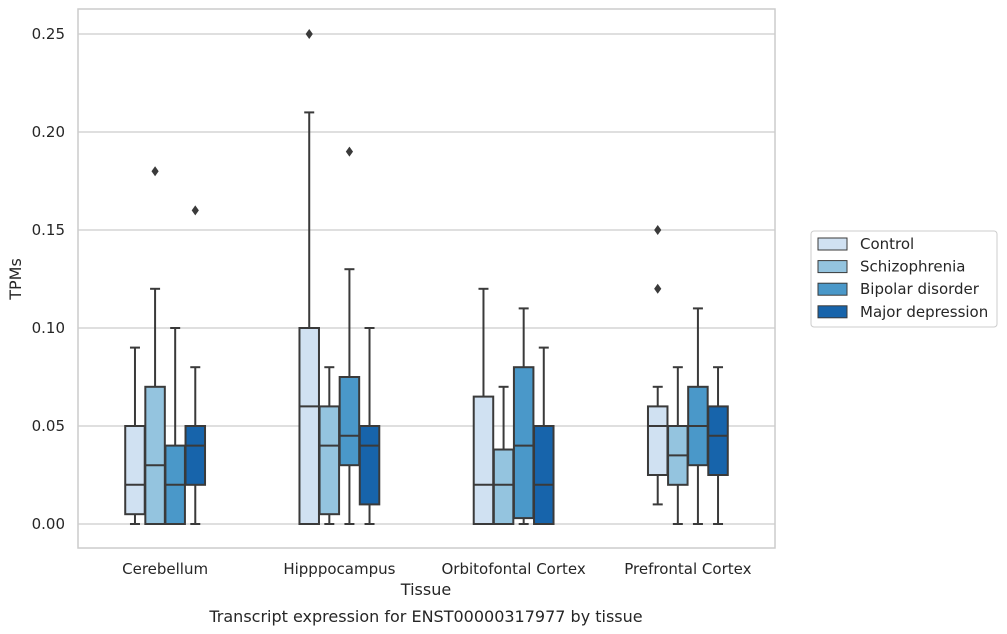 This screenshot has height=634, width=1007. Describe the element at coordinates (48, 230) in the screenshot. I see `y-tick-label: 0.15` at that location.